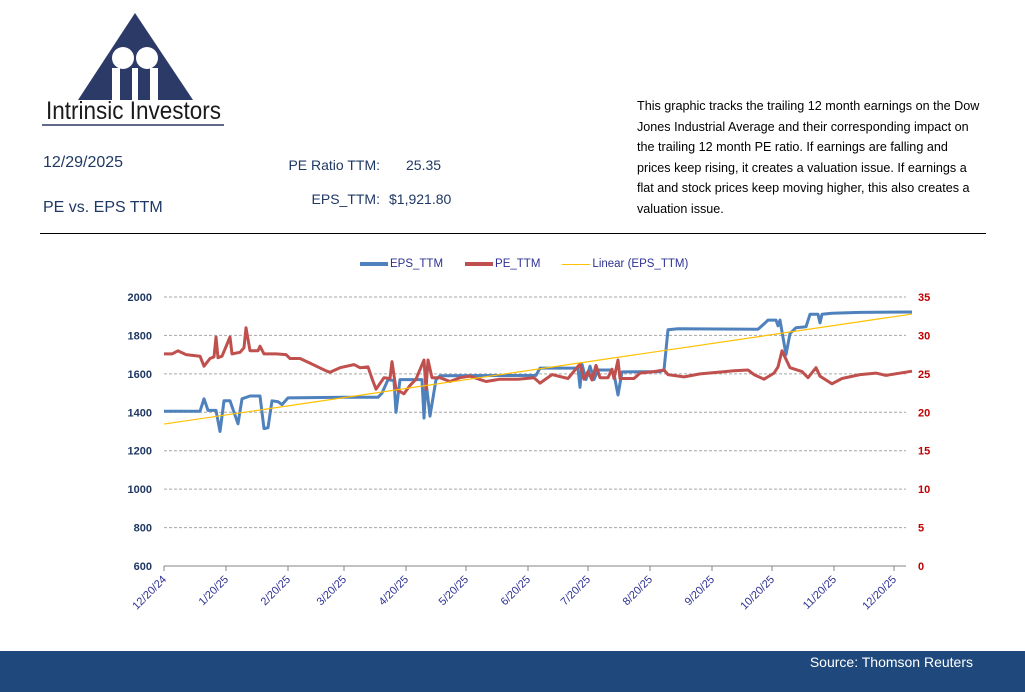  I want to click on y-left-tick-label: 1400, so click(140, 413).